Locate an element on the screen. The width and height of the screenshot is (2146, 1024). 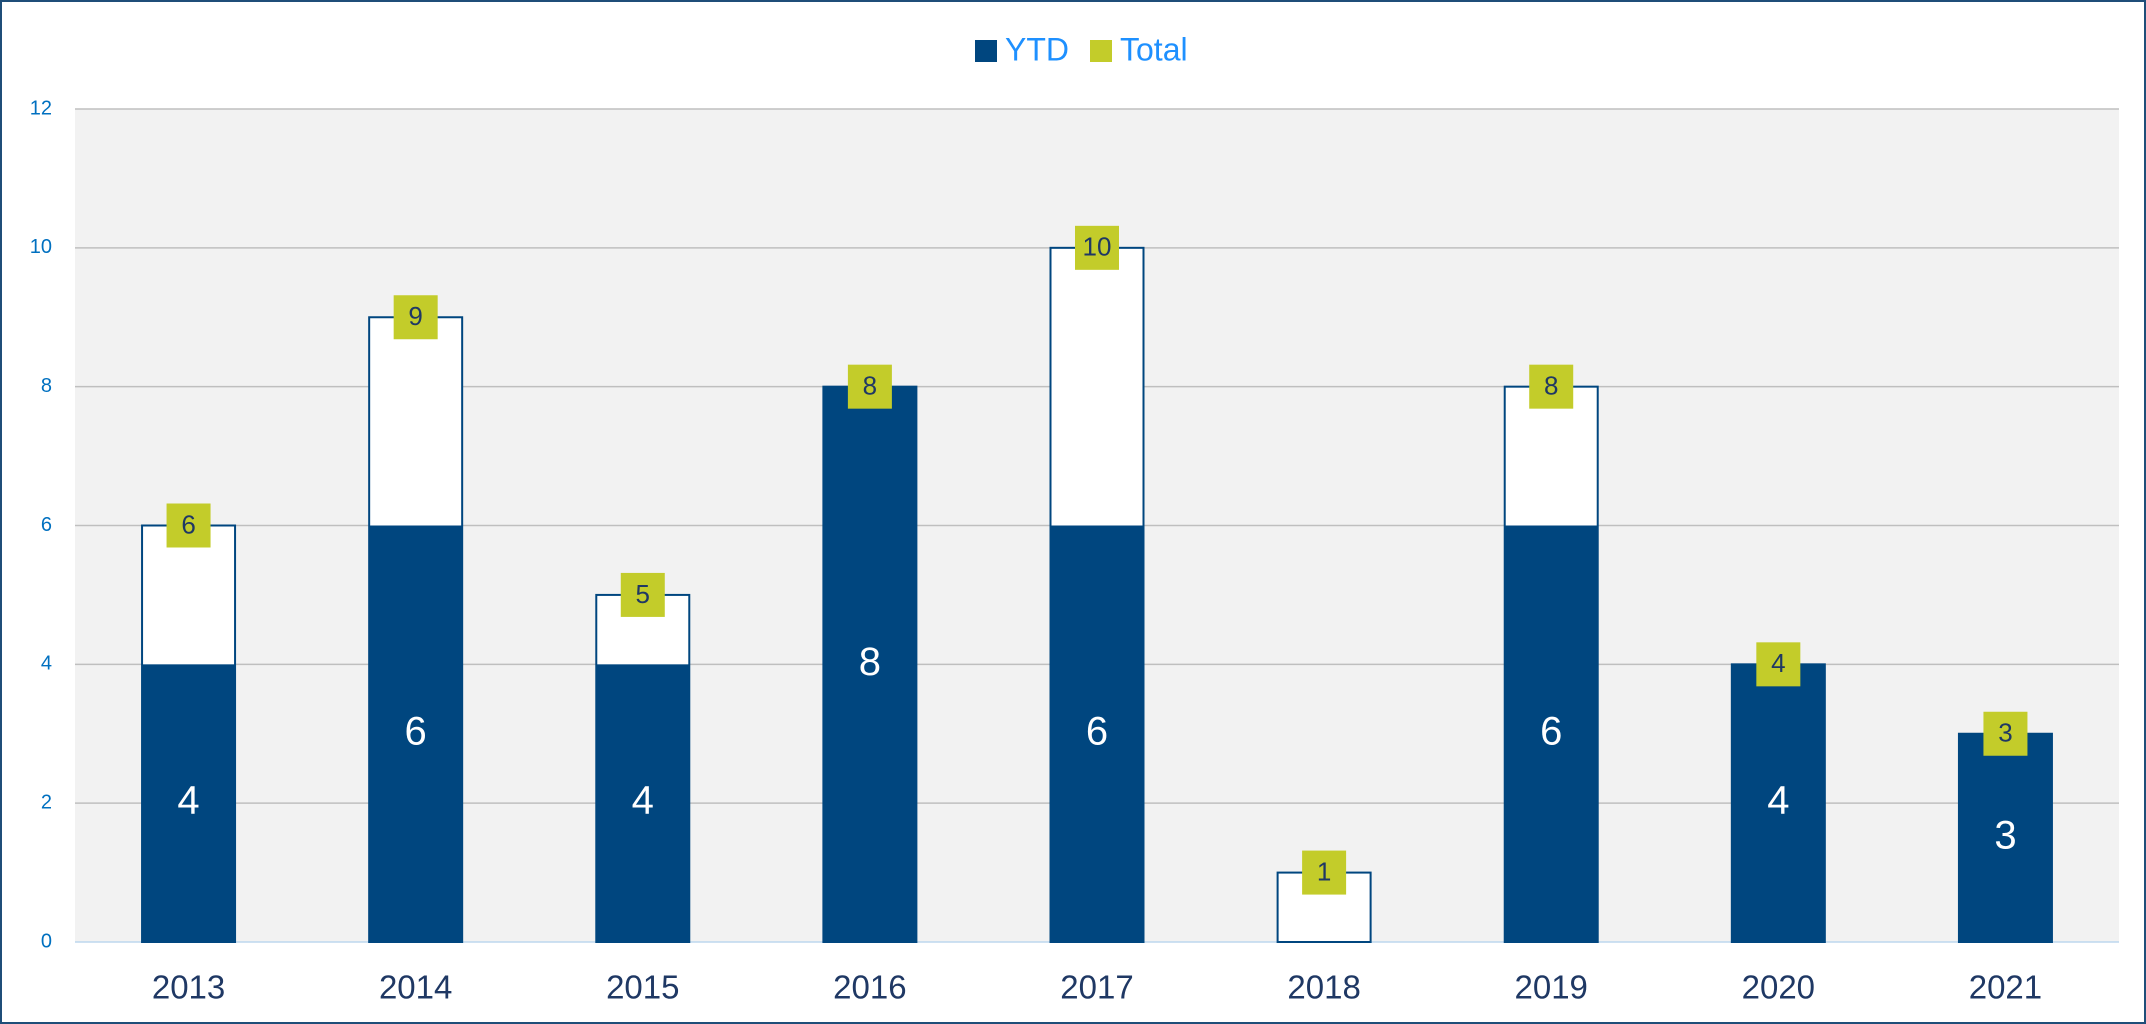
y-tick-label: 10 is located at coordinates (41, 247).